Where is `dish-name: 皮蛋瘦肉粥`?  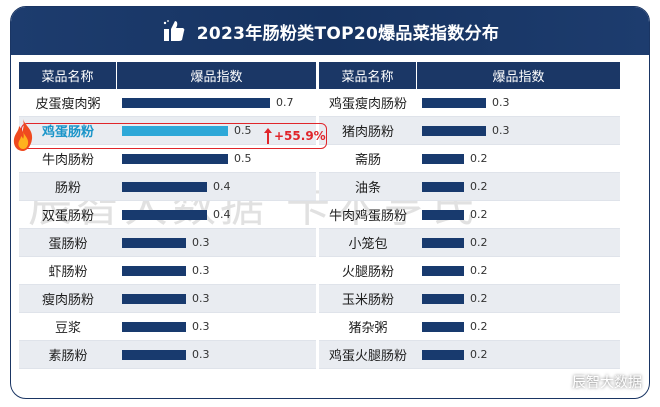
dish-name: 皮蛋瘦肉粥 is located at coordinates (68, 104).